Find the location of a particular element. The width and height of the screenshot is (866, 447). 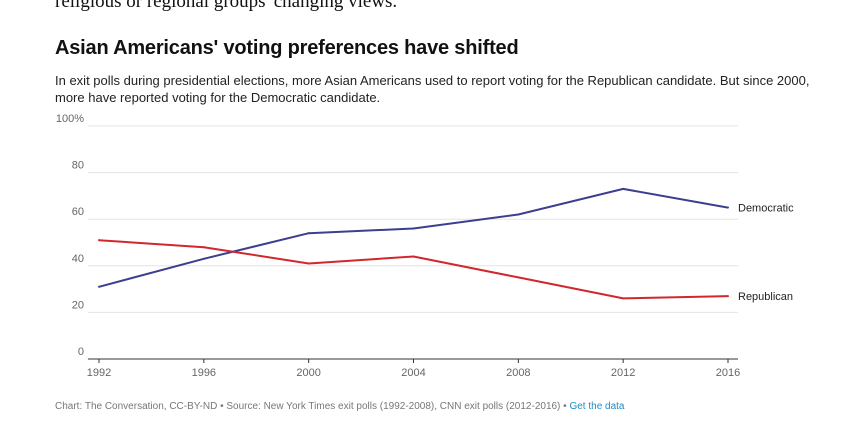

x-tick-label: 1996 is located at coordinates (204, 373).